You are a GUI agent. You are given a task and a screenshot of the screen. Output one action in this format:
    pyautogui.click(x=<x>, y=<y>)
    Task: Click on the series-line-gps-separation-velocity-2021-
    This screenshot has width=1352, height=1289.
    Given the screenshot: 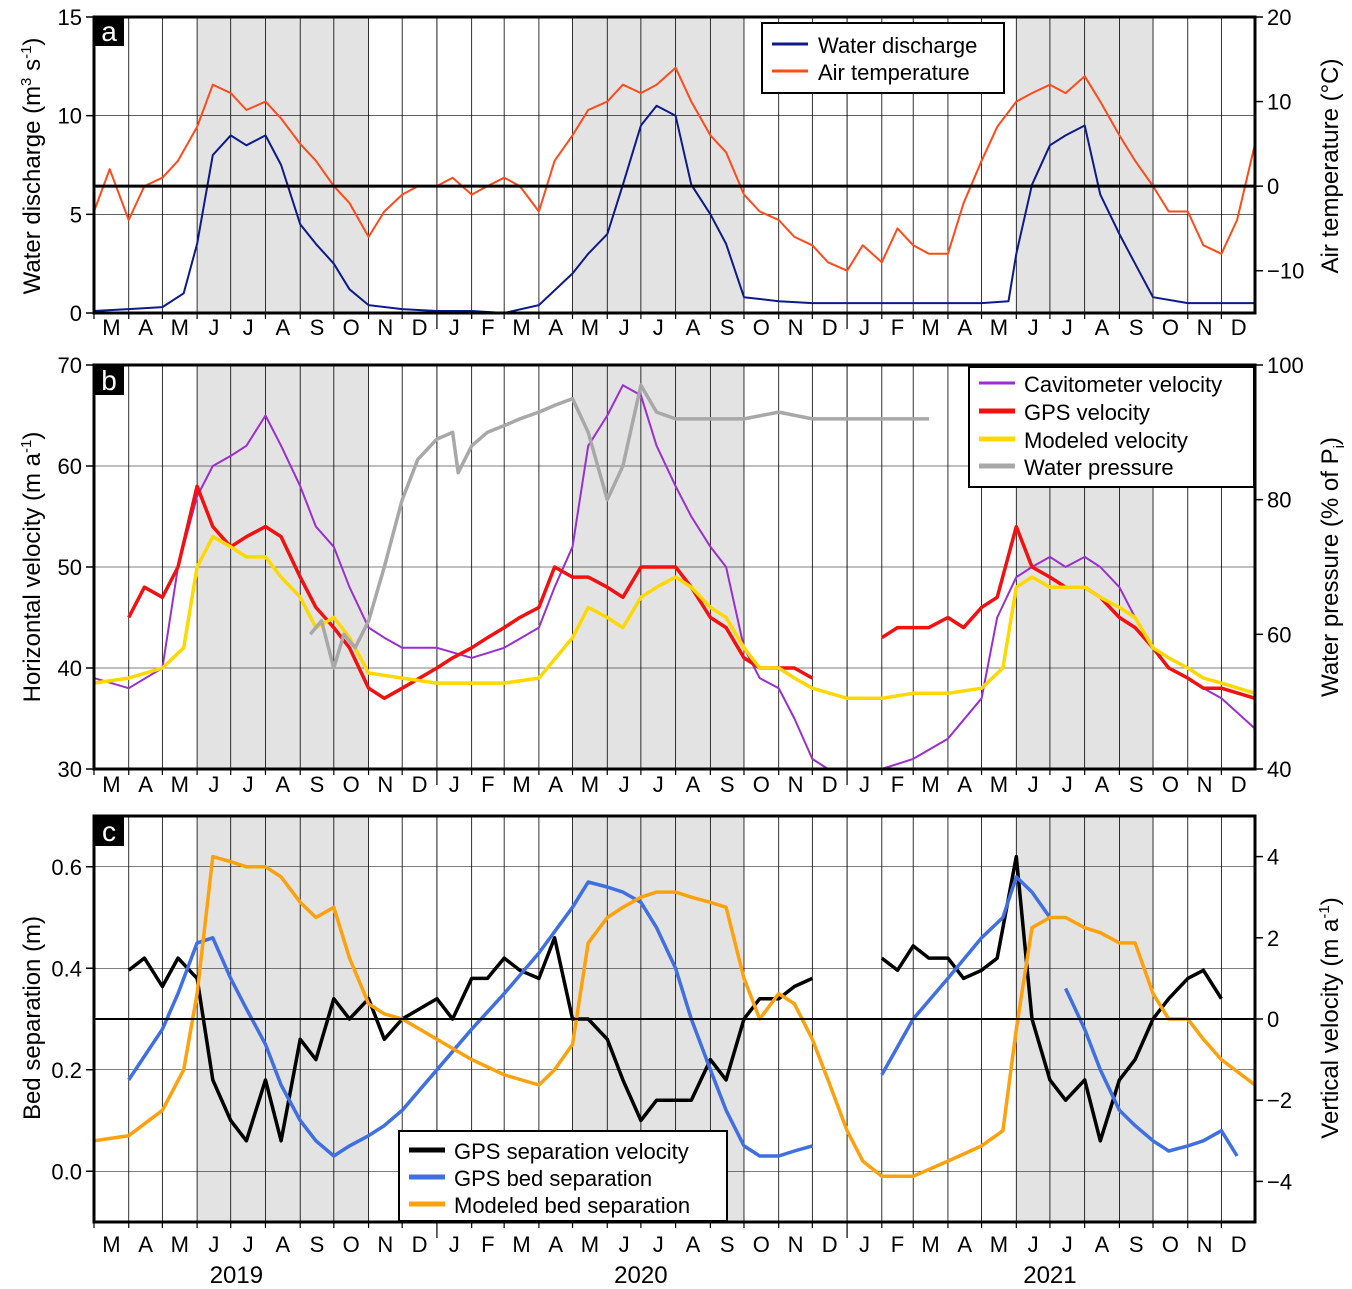 What is the action you would take?
    pyautogui.click(x=1051, y=998)
    